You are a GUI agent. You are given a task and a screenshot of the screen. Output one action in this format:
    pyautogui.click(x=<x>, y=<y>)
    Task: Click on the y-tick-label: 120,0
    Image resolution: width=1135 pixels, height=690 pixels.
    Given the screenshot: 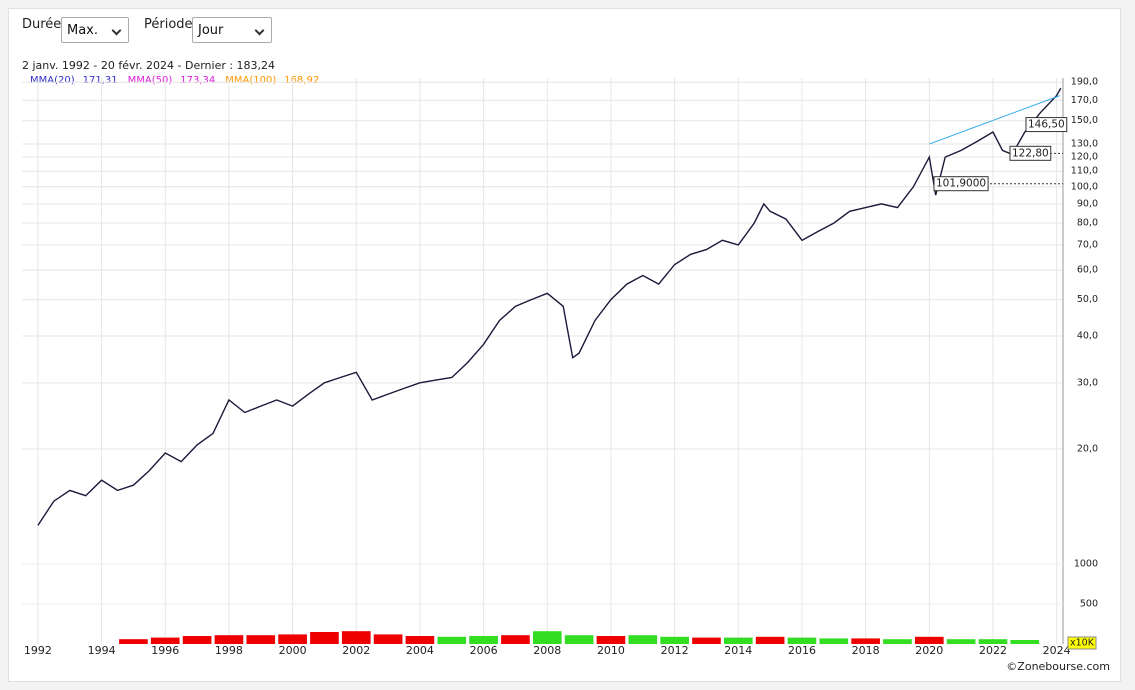 What is the action you would take?
    pyautogui.click(x=1084, y=157)
    